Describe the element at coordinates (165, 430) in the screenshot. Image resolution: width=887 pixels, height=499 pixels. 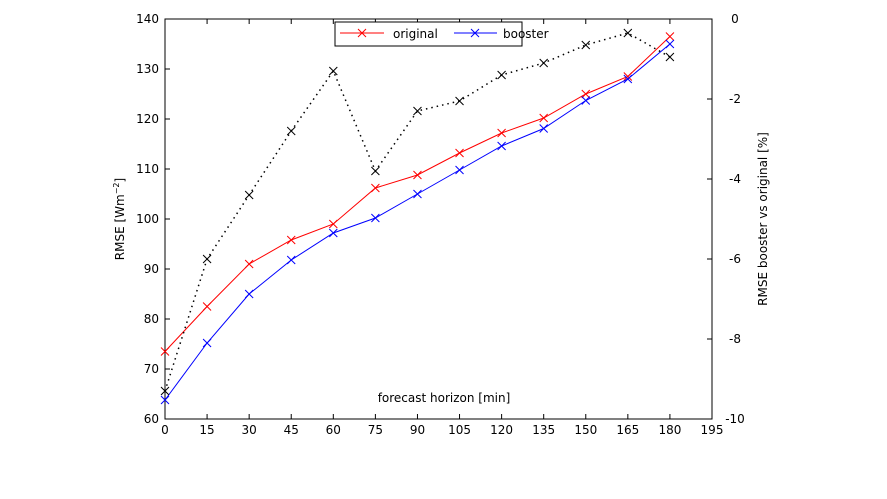
I see `x-tick-label: 0` at that location.